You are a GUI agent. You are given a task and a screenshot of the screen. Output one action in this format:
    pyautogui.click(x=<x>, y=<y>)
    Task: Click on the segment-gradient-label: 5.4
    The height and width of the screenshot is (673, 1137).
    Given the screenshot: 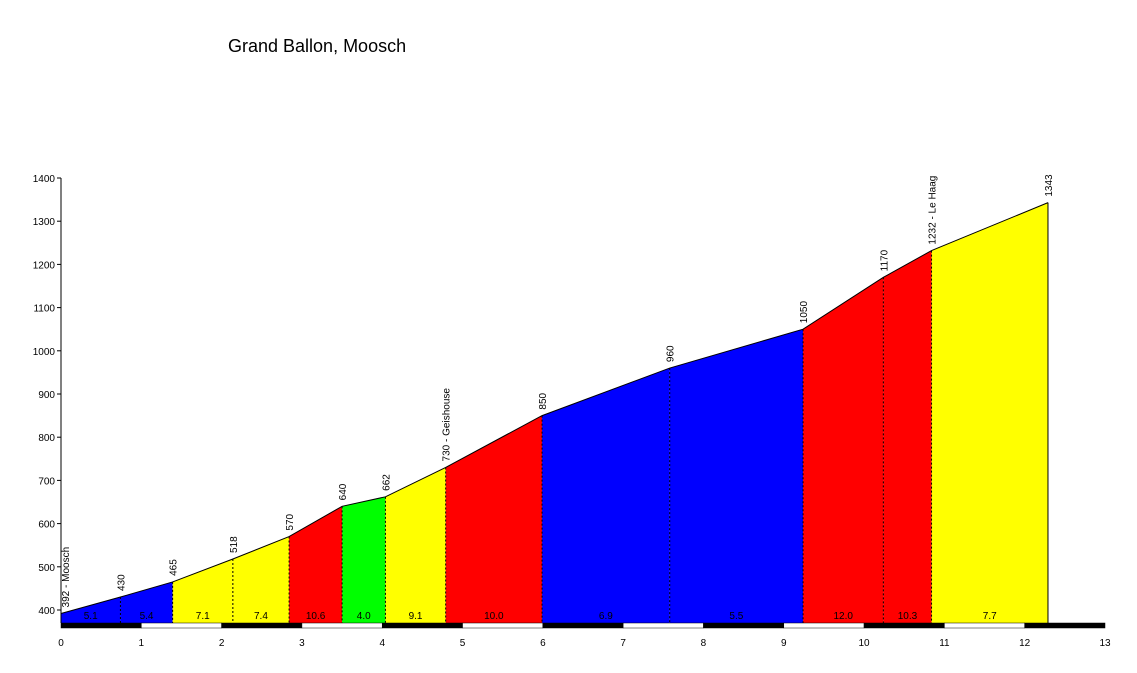 What is the action you would take?
    pyautogui.click(x=147, y=616)
    